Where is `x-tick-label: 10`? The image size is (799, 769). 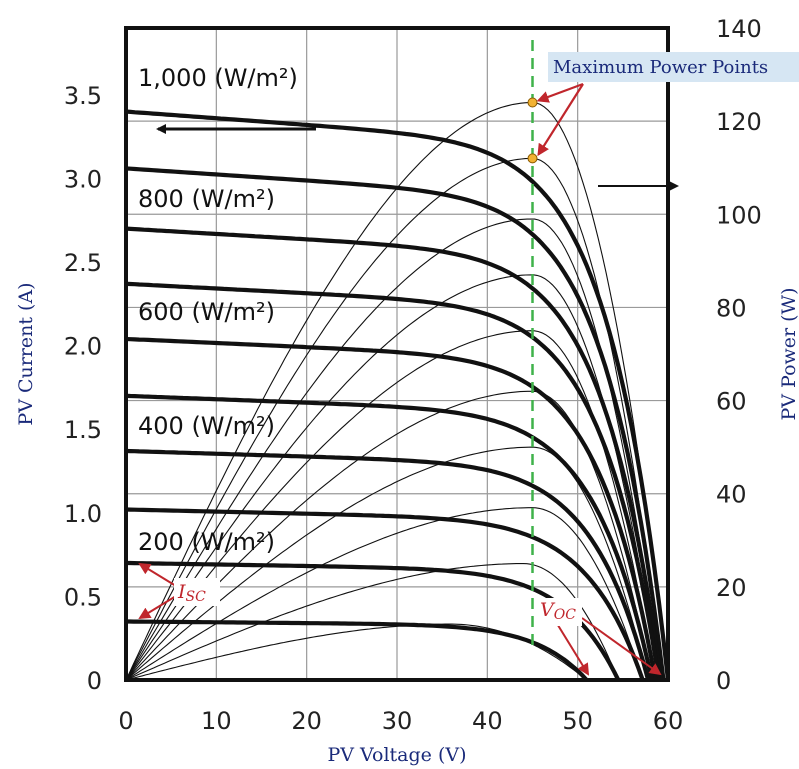 x-tick-label: 10 is located at coordinates (216, 721).